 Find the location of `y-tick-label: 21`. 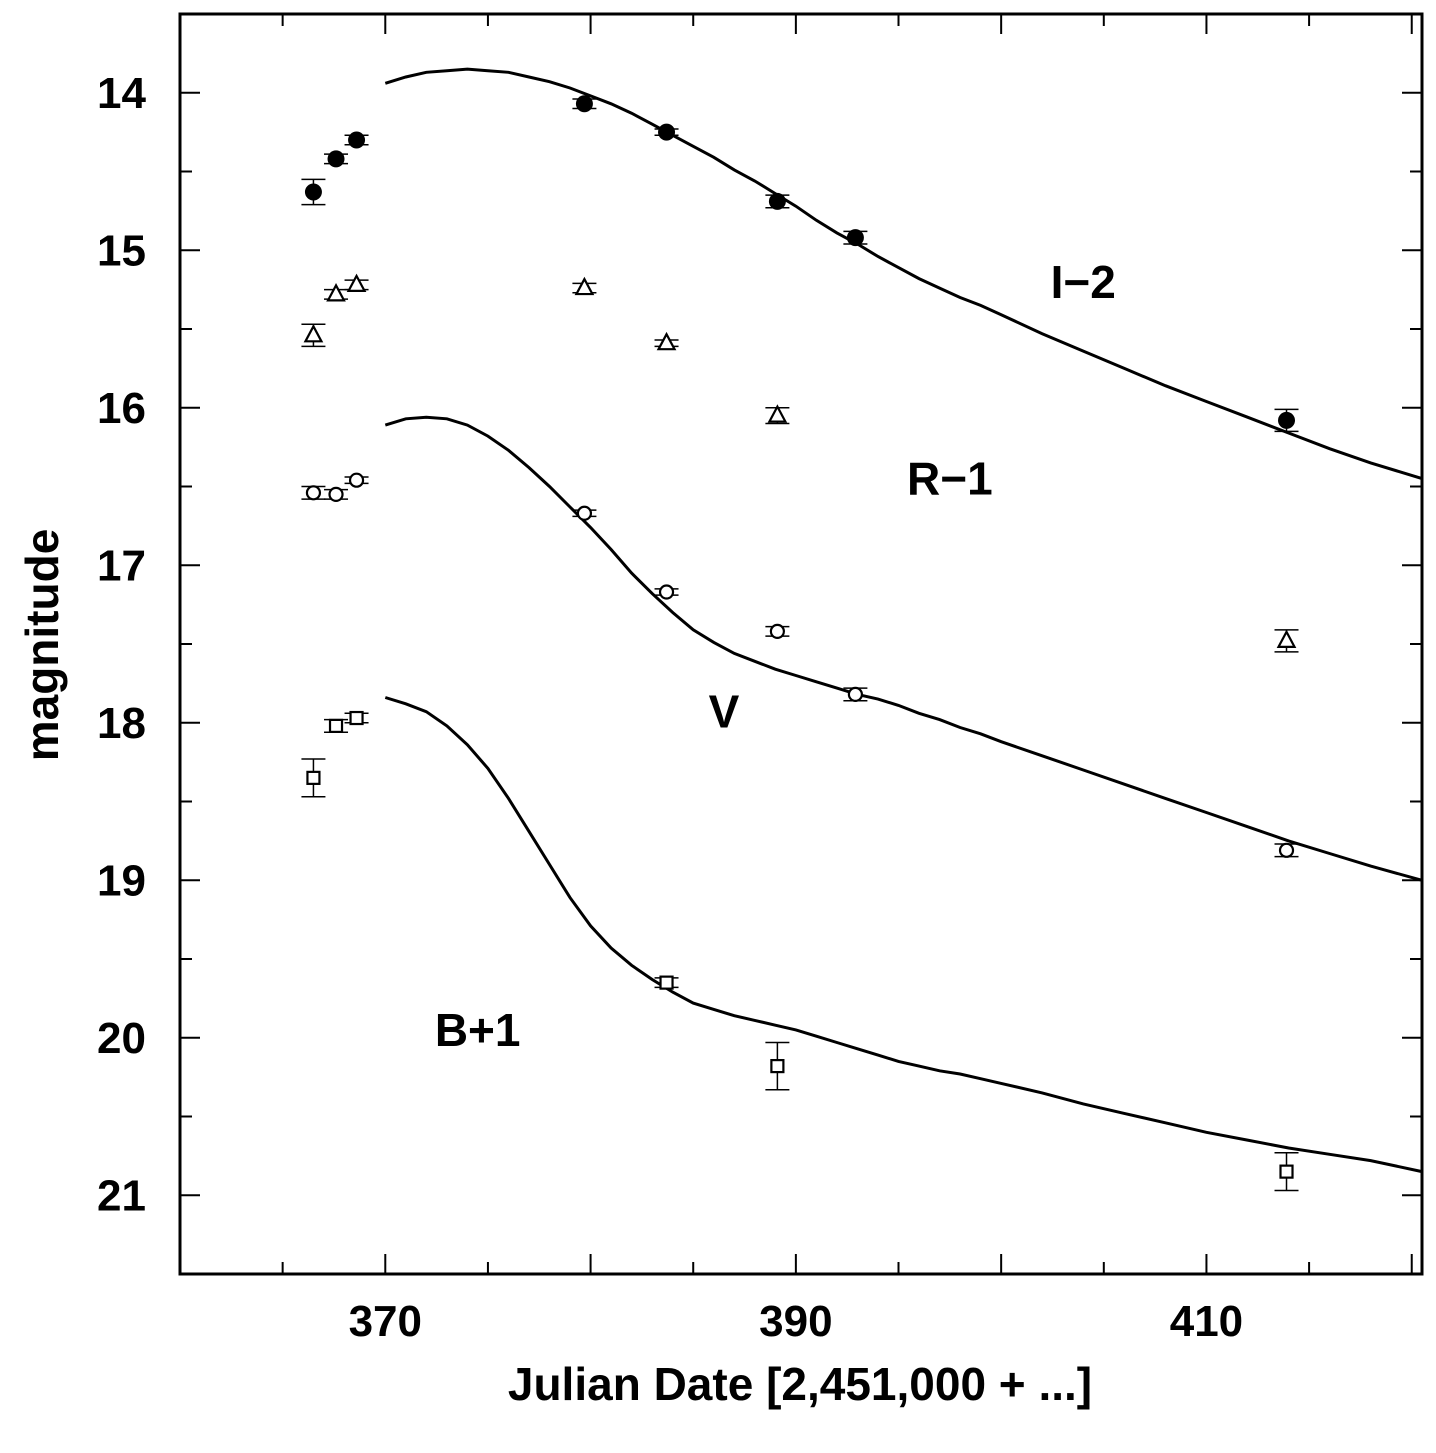

y-tick-label: 21 is located at coordinates (121, 1195).